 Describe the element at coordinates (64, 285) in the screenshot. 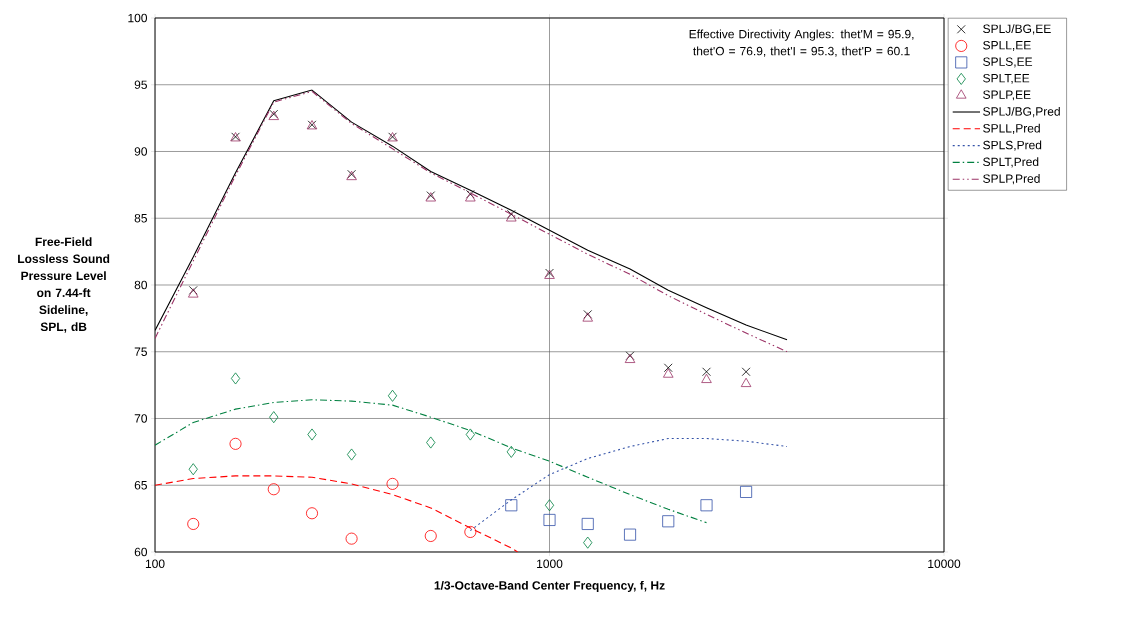

I see `y-axis-title: Free-Field Lossless Sound Pressure Level on 7.44-ft Sideline, SPL, dB` at that location.